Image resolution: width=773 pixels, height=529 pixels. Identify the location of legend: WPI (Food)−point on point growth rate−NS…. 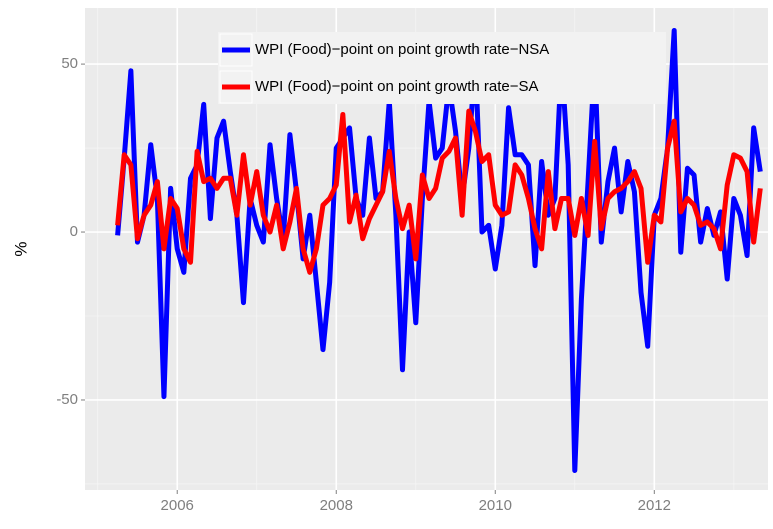
(442, 68).